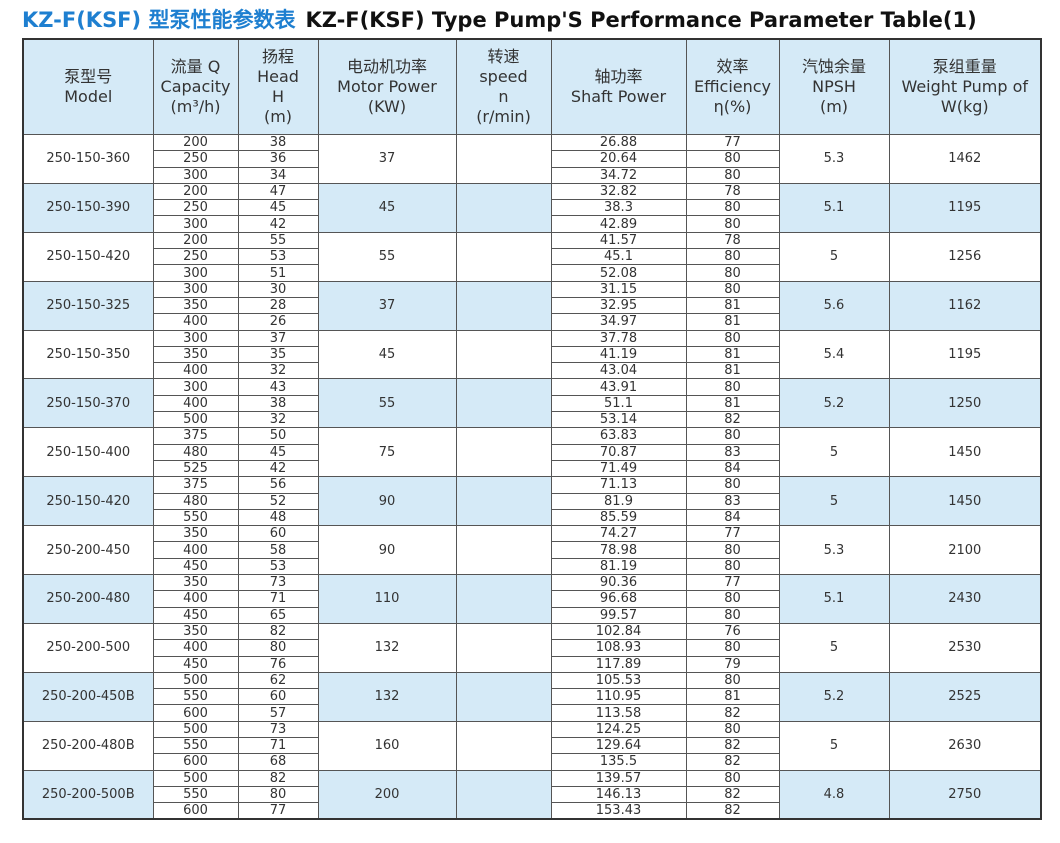 The height and width of the screenshot is (843, 1060). Describe the element at coordinates (278, 86) in the screenshot. I see `header-cell: 扬程 Head H (m)` at that location.